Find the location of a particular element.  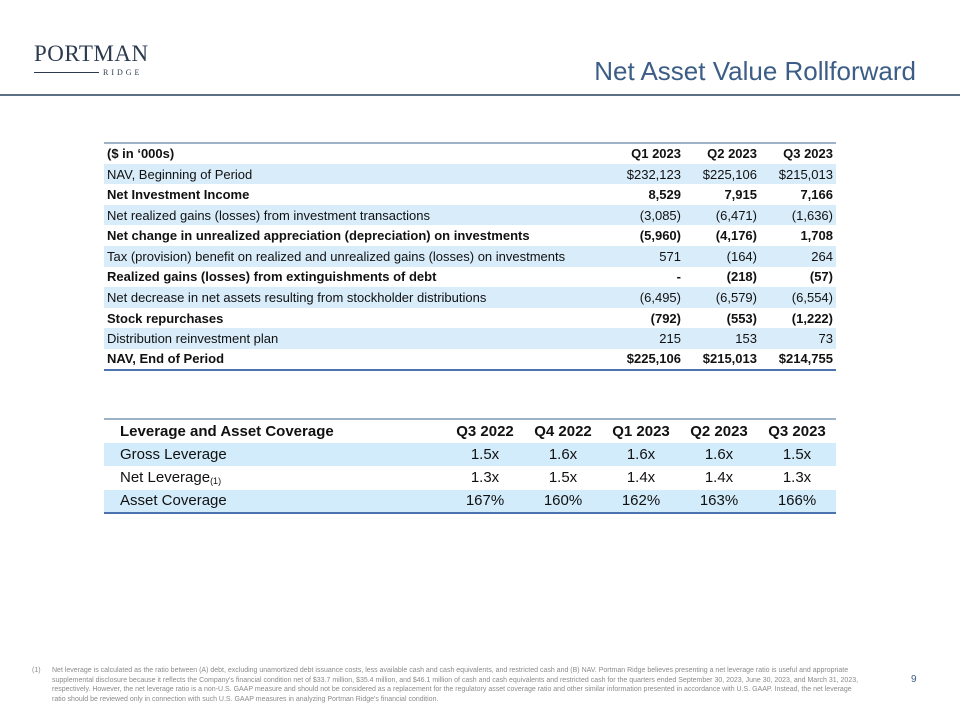

cell-value: (5,960) is located at coordinates (660, 236).